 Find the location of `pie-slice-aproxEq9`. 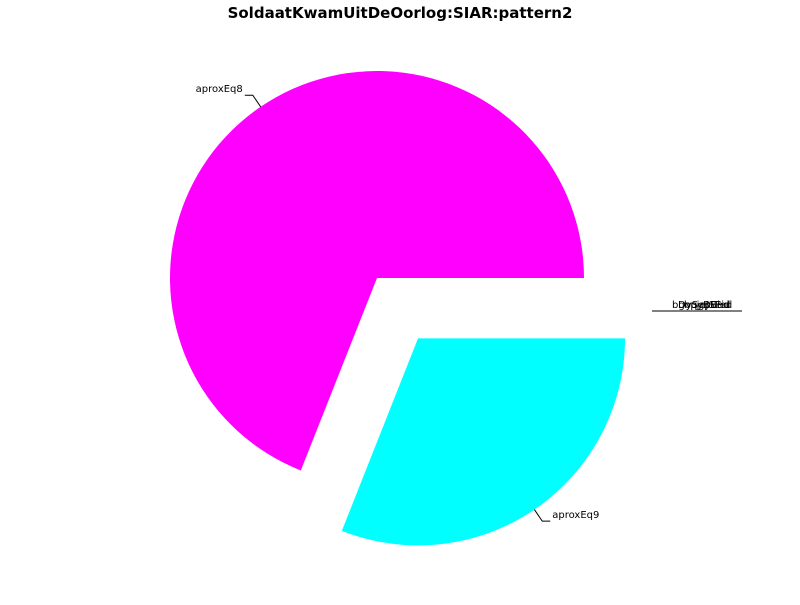

pie-slice-aproxEq9 is located at coordinates (483, 442).